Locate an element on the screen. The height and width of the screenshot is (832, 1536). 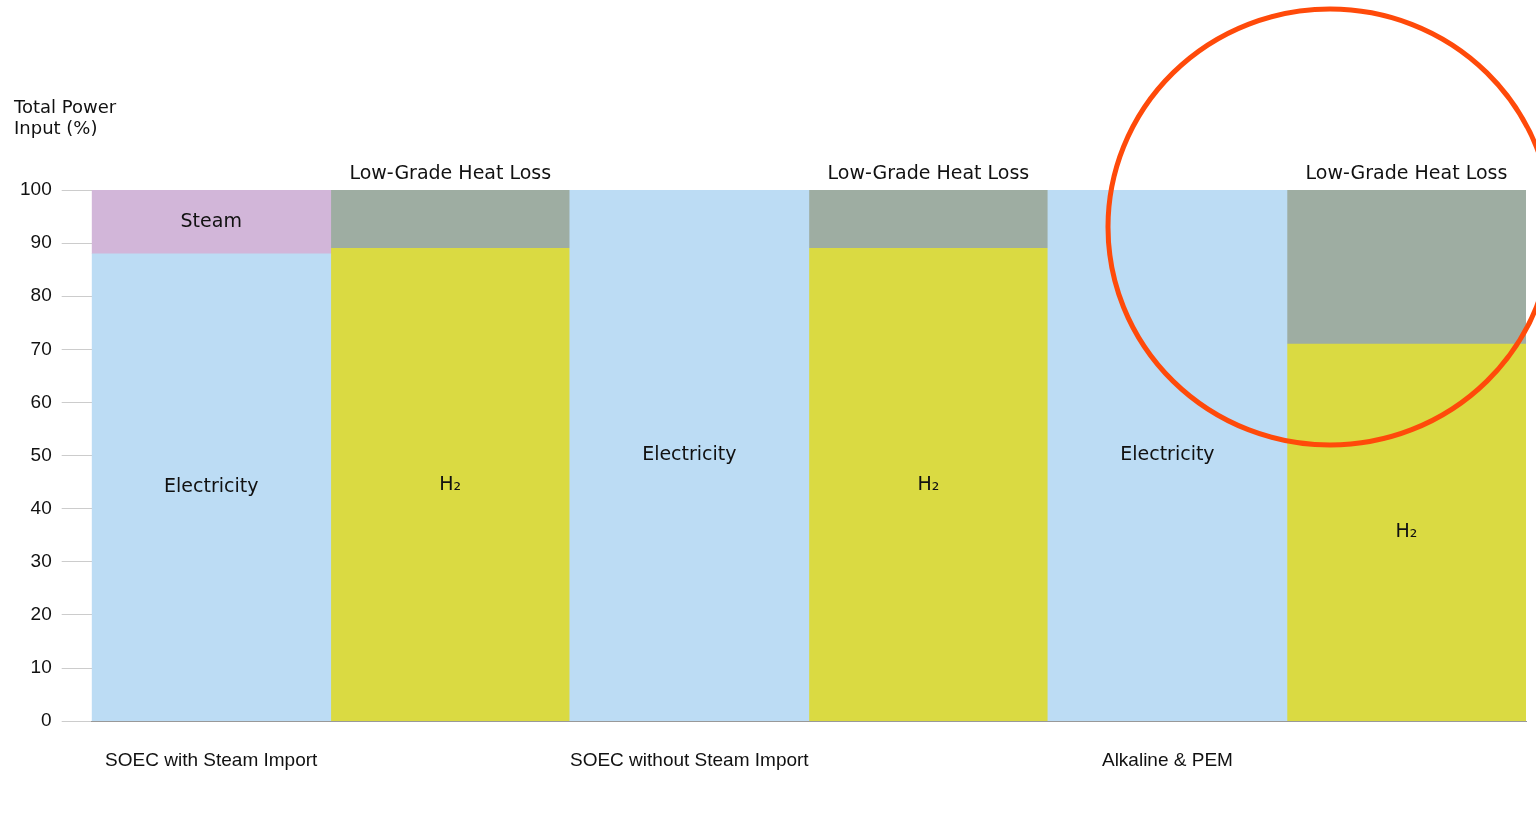
series-label: Electricity is located at coordinates (211, 485).